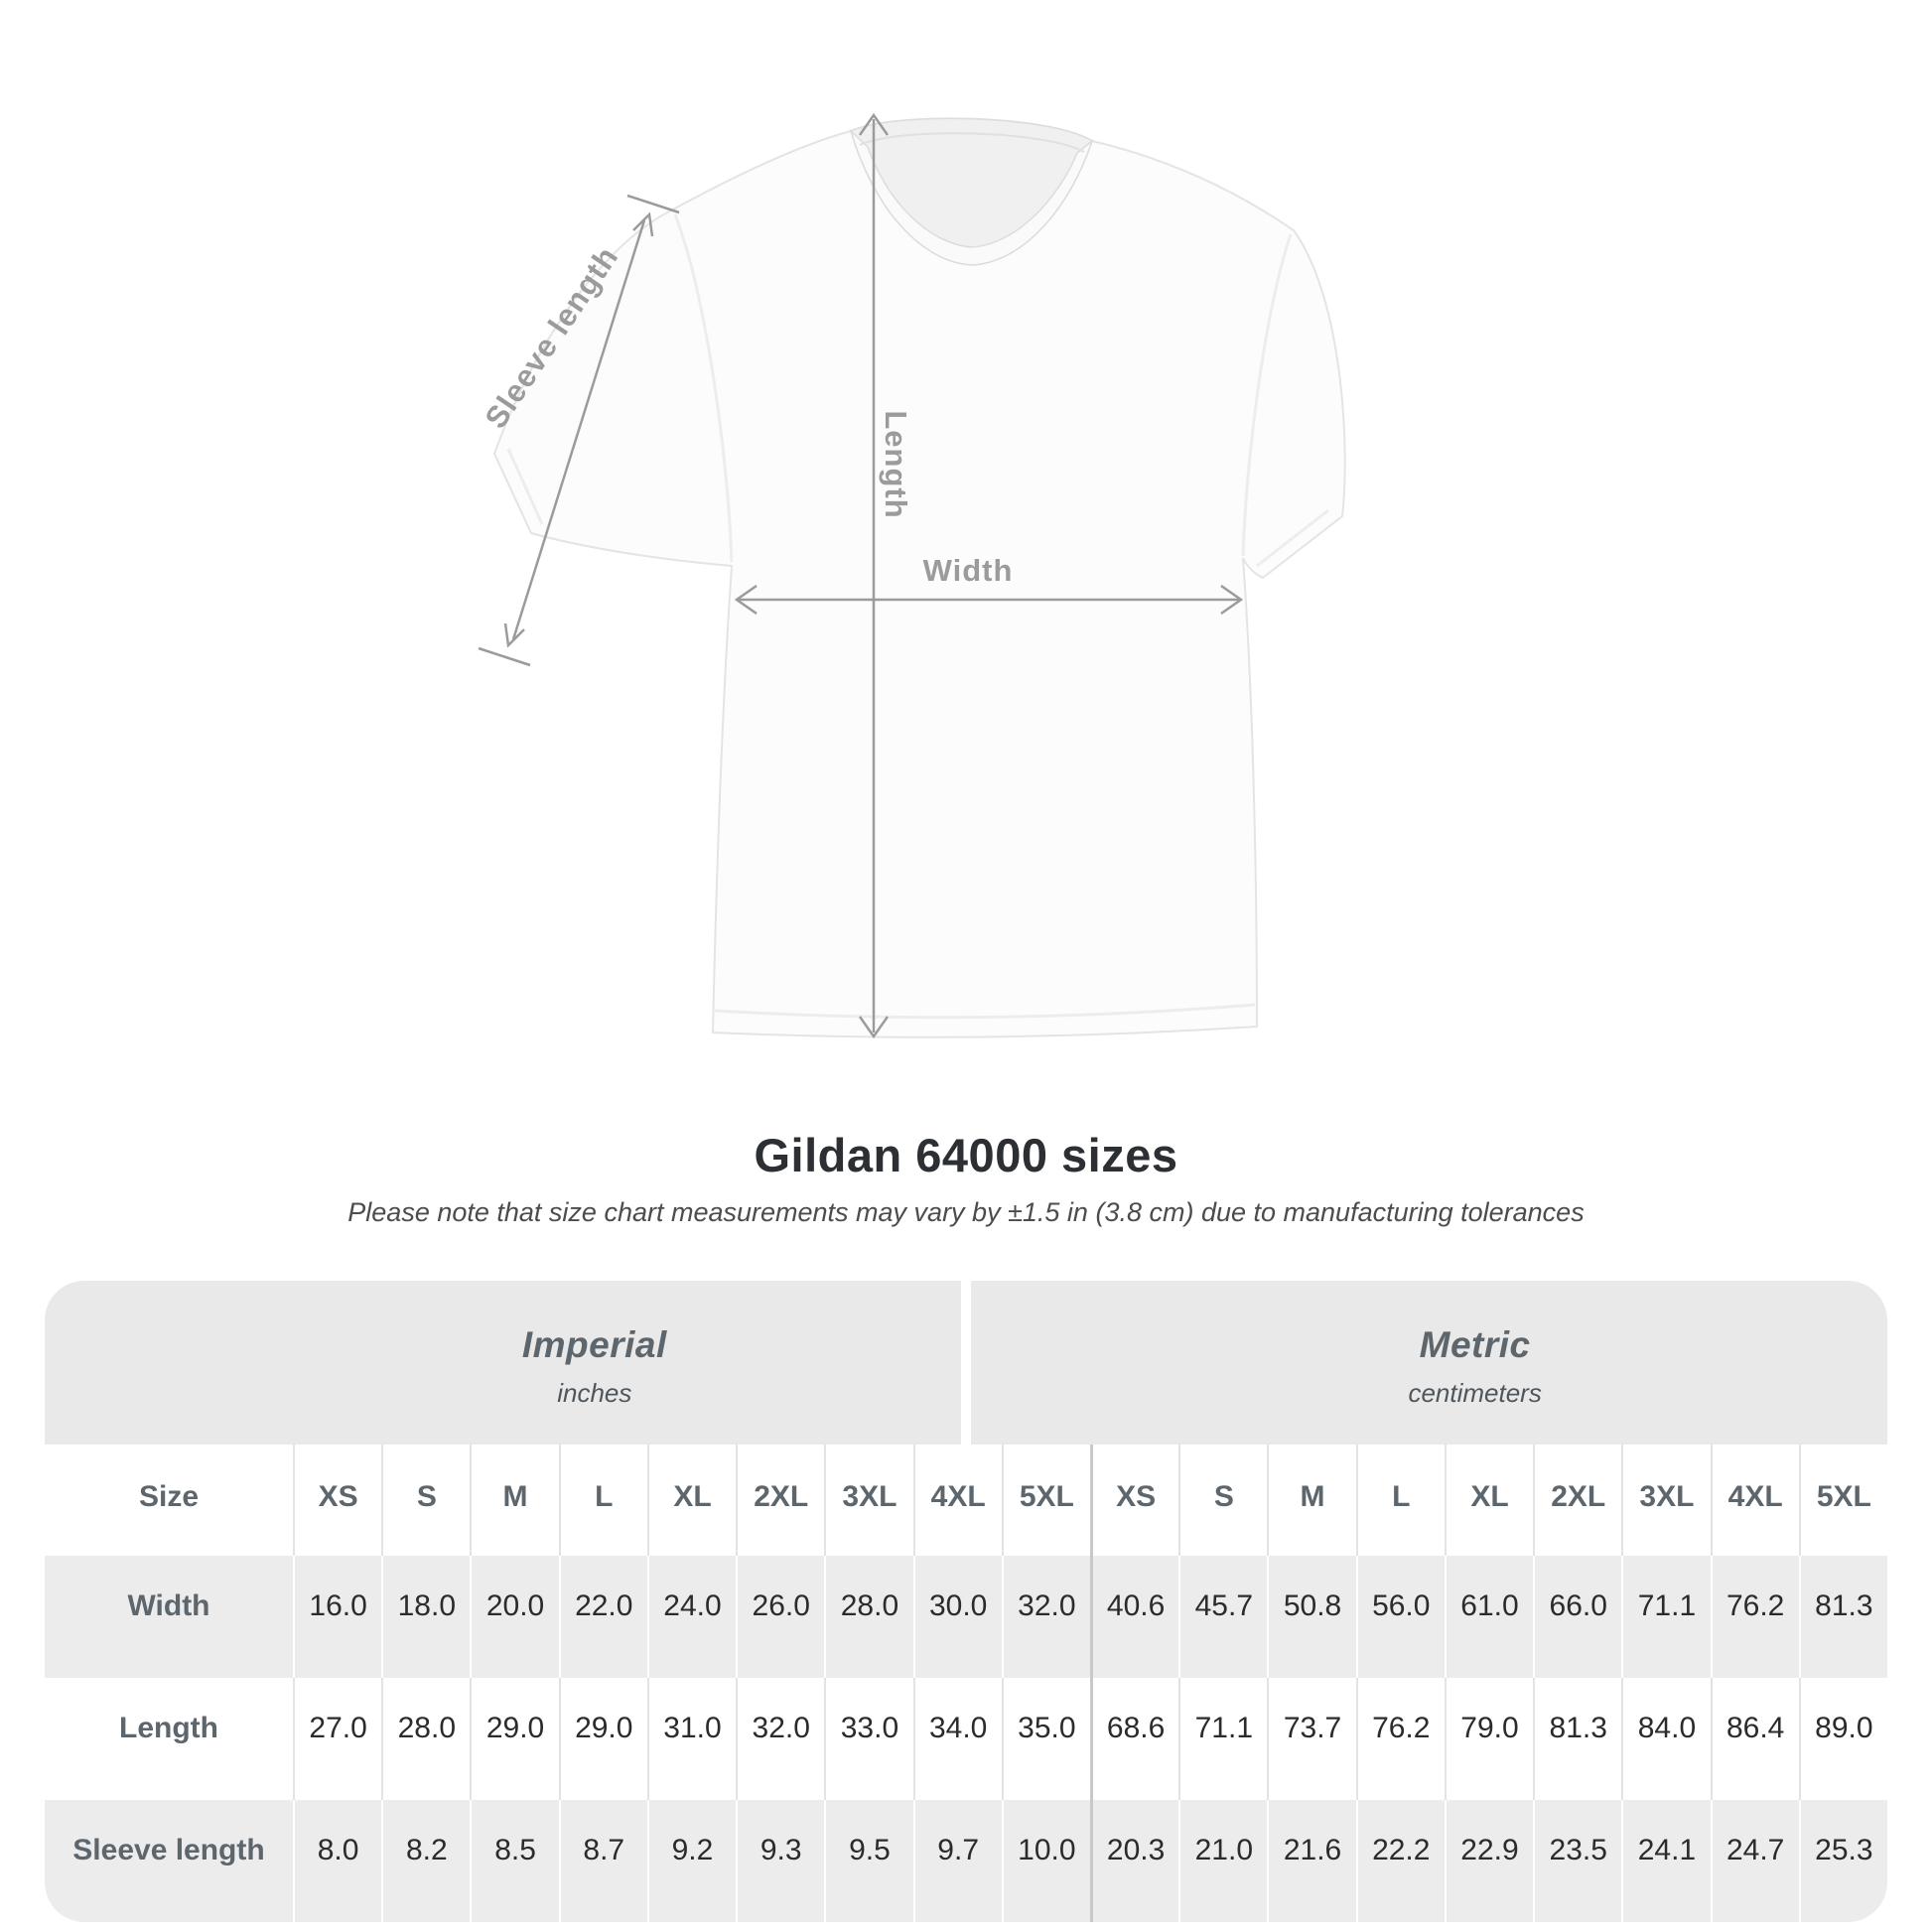 The image size is (1932, 1932). Describe the element at coordinates (1488, 1739) in the screenshot. I see `value-cell: 79.0` at that location.